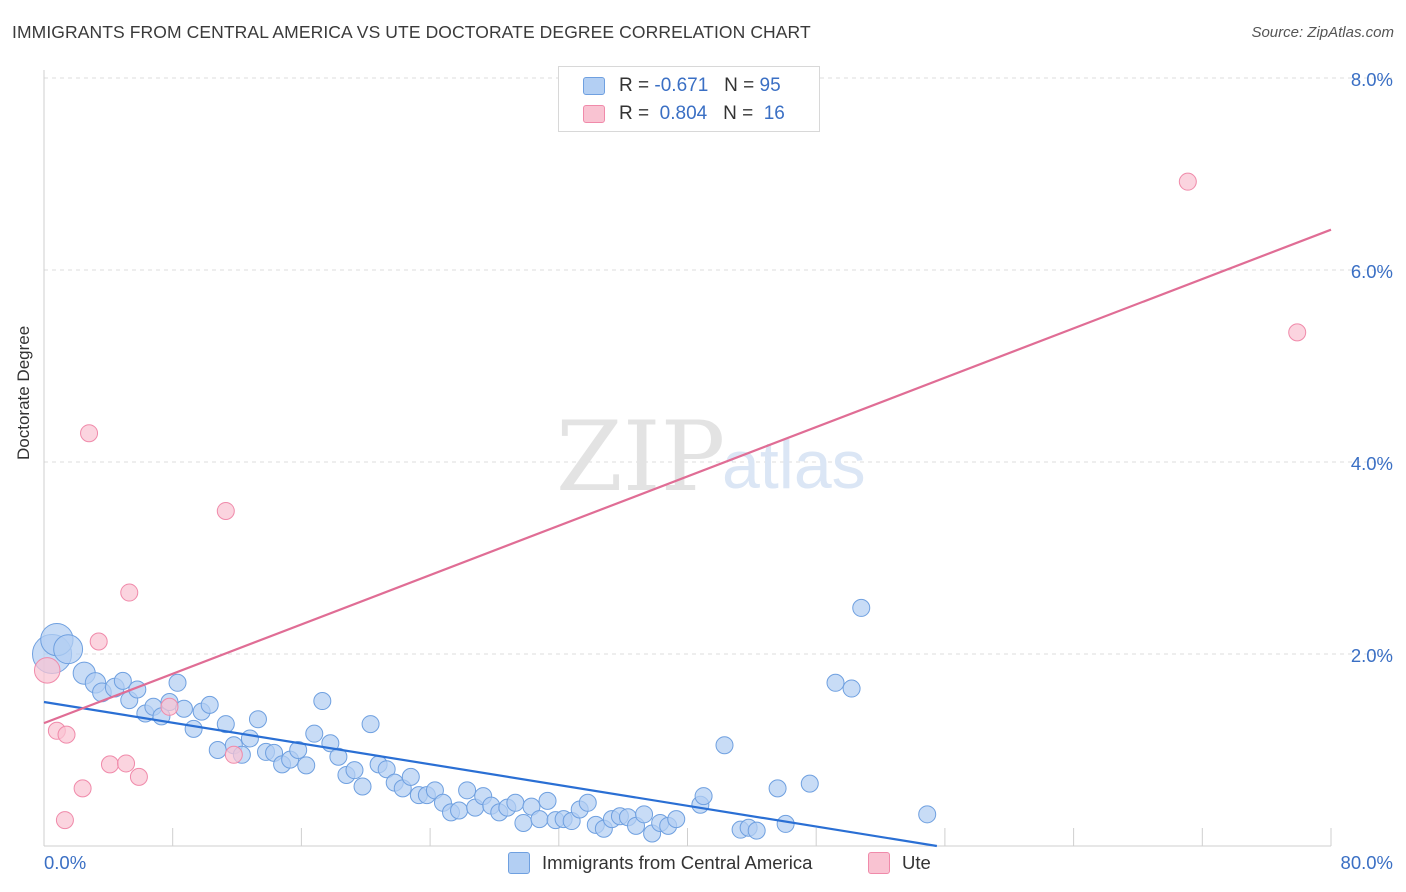 The image size is (1406, 892). What do you see at coordinates (770, 85) in the screenshot?
I see `n-value: 95` at bounding box center [770, 85].